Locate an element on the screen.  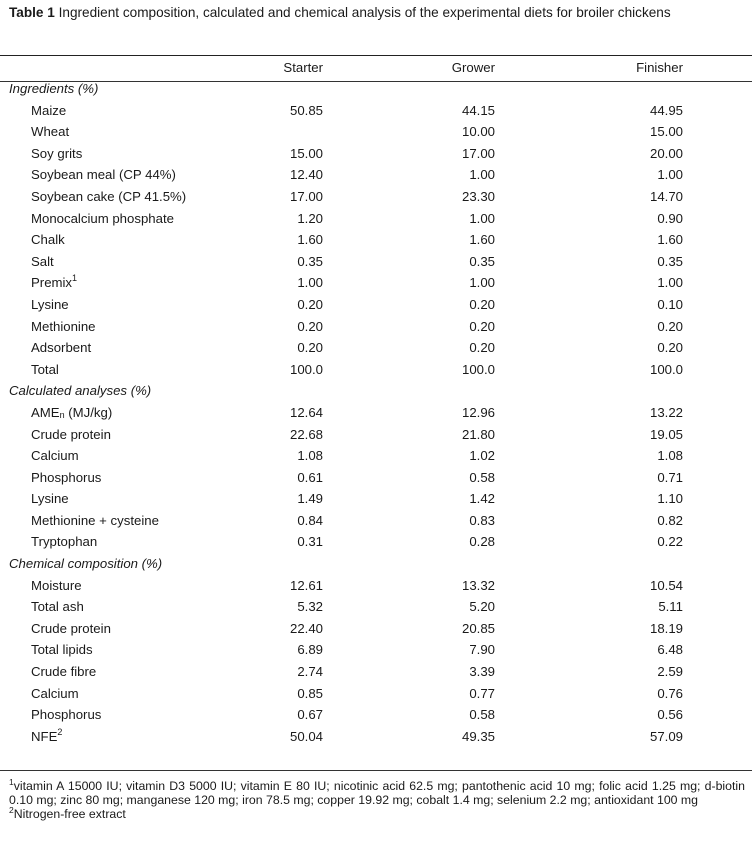
row-label: Soybean meal (CP 44%) is located at coordinates (115, 175).